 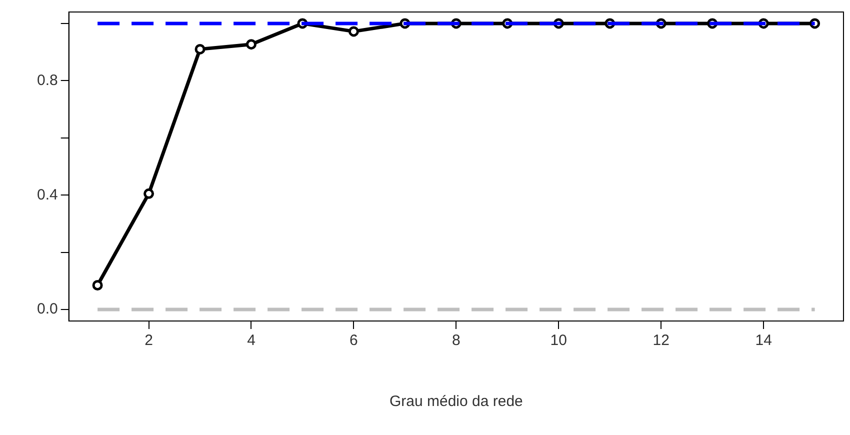 I want to click on y-tick-label: 0.4, so click(x=47, y=195).